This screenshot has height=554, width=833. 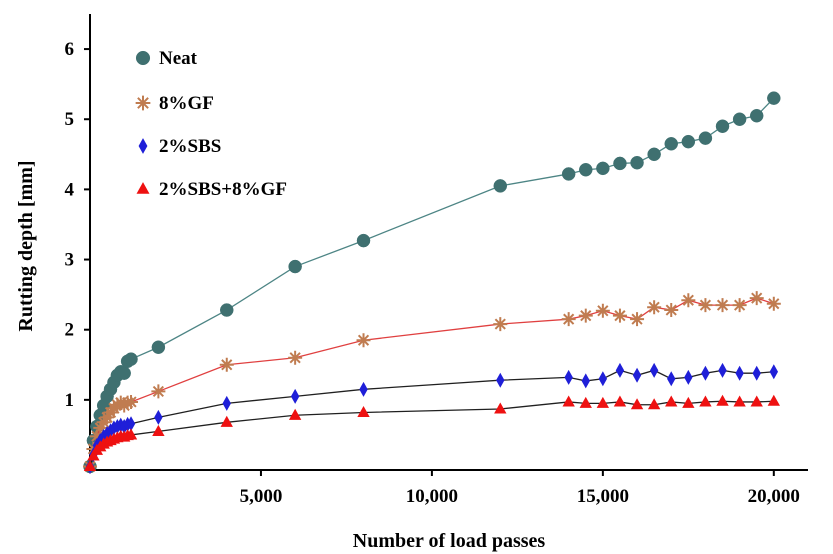 I want to click on legend: Neat 8%GF 2%SBS 2%SBS+8%GF, so click(x=211, y=124).